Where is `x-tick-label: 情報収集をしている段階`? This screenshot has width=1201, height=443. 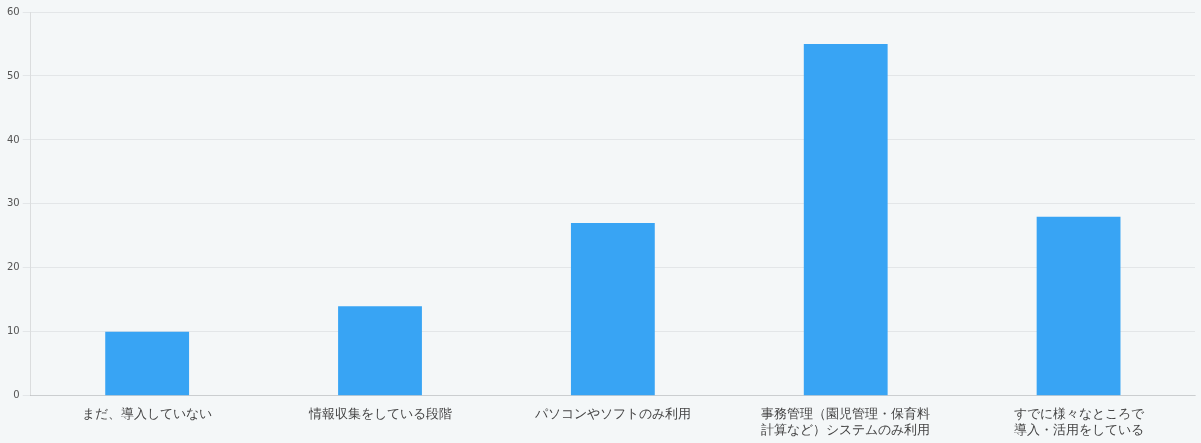 x-tick-label: 情報収集をしている段階 is located at coordinates (379, 413).